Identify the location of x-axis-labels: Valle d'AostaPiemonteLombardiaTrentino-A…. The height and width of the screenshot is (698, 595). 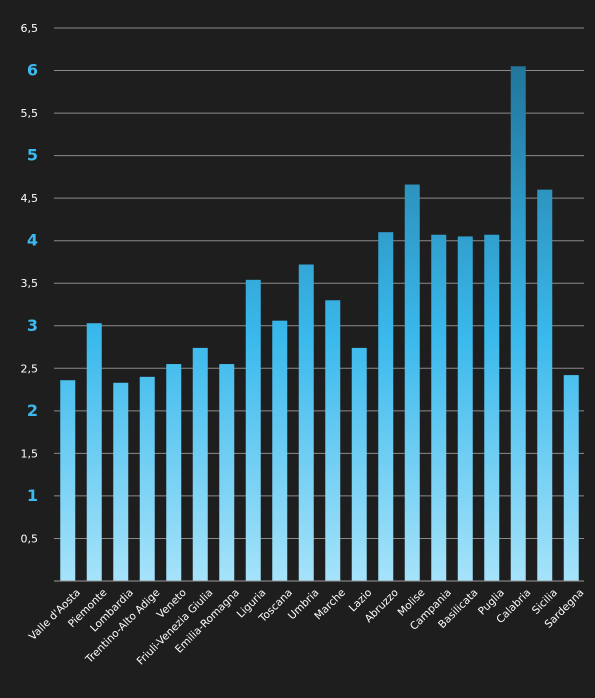
(307, 627).